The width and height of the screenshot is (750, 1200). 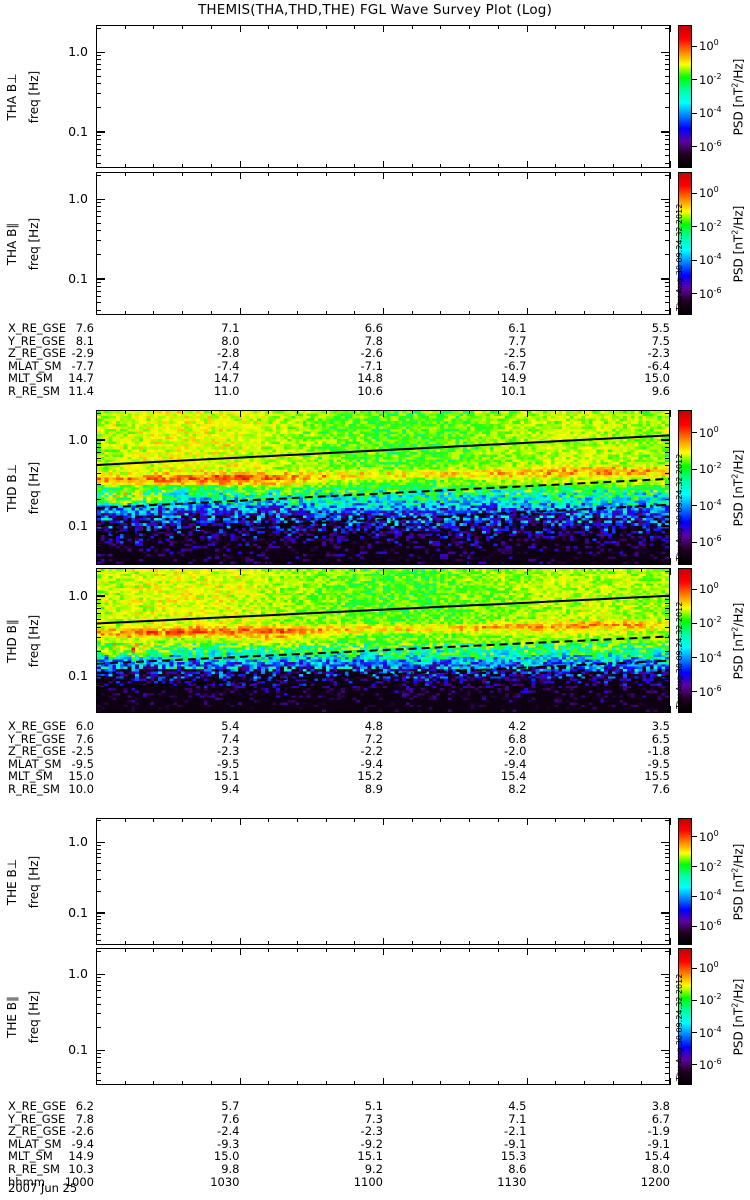 What do you see at coordinates (228, 365) in the screenshot?
I see `annotation-value: -7.4` at bounding box center [228, 365].